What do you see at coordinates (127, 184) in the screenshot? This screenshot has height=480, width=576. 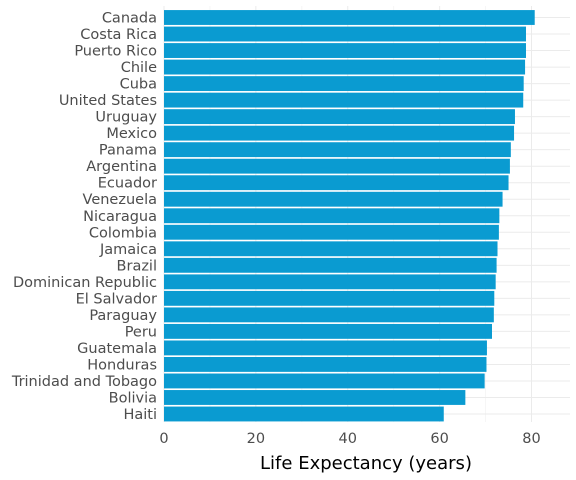 I see `category-label: Ecuador` at bounding box center [127, 184].